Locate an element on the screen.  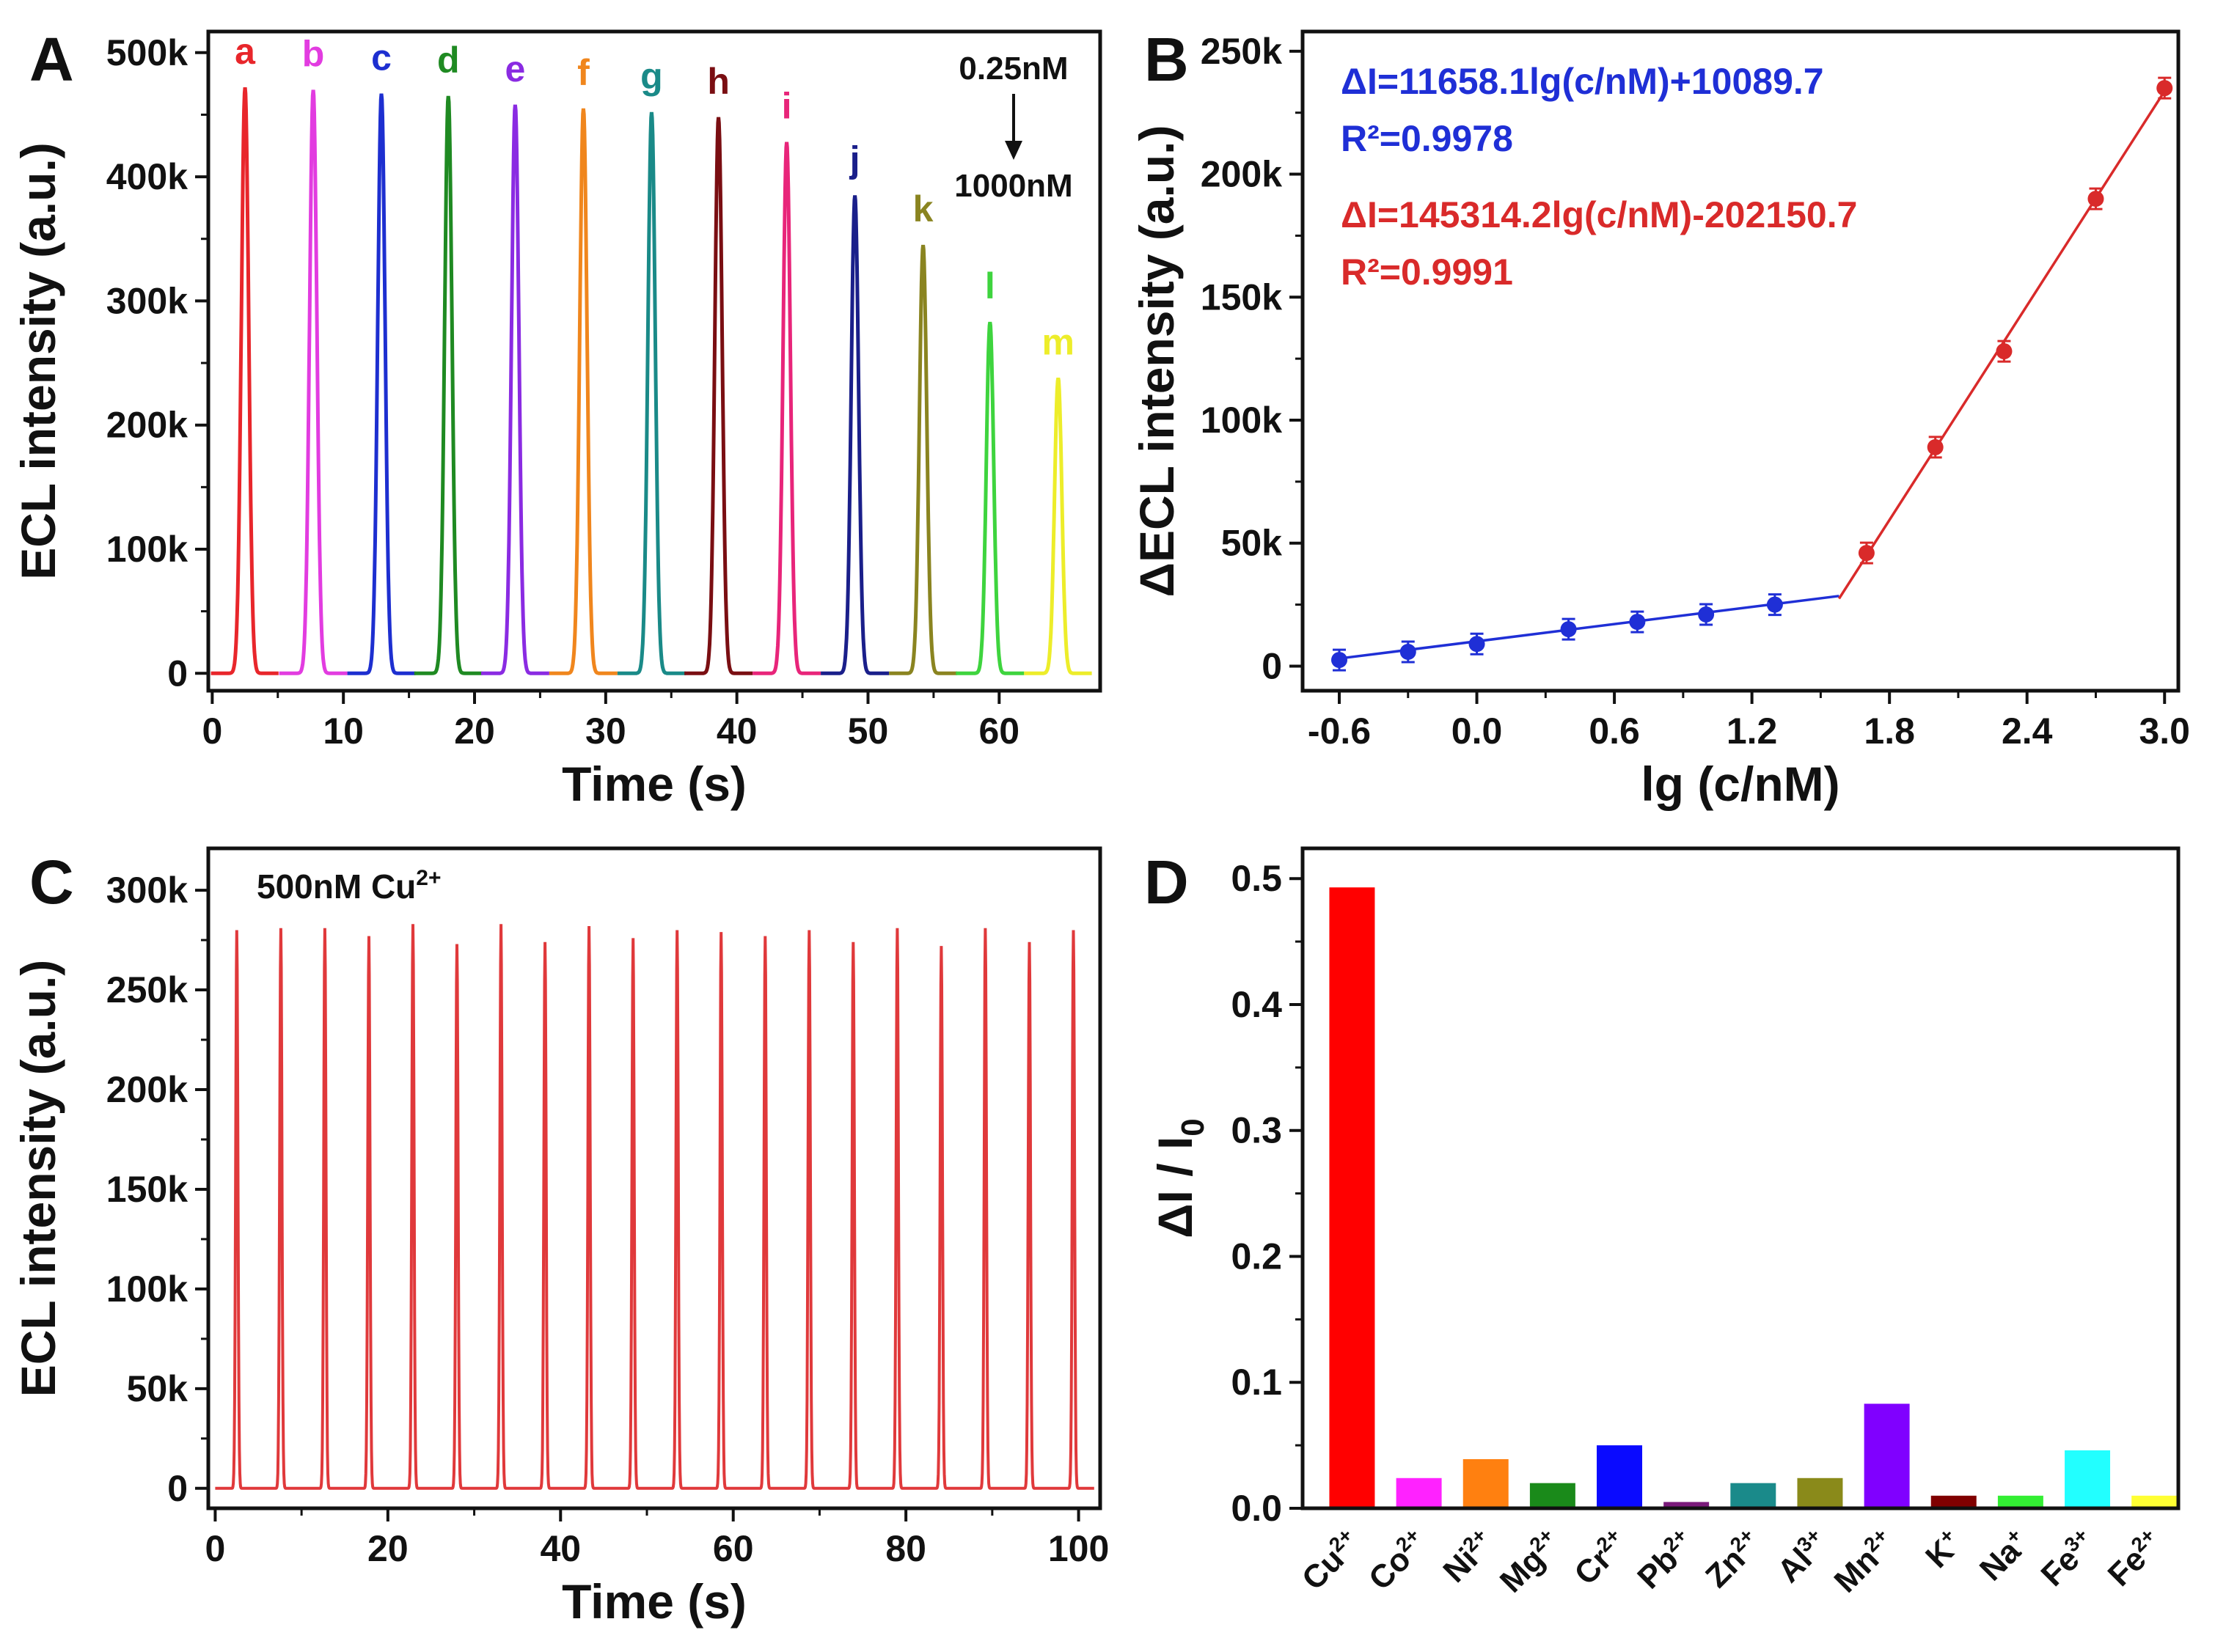
x-tick-label: -0.6 is located at coordinates (1340, 732).